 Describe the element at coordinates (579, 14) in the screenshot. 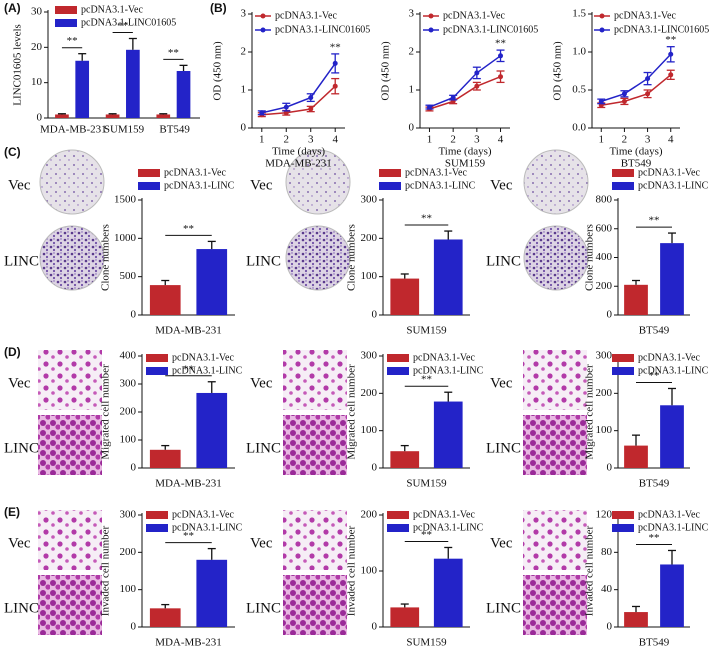

I see `y-tick-label: 1.5` at that location.